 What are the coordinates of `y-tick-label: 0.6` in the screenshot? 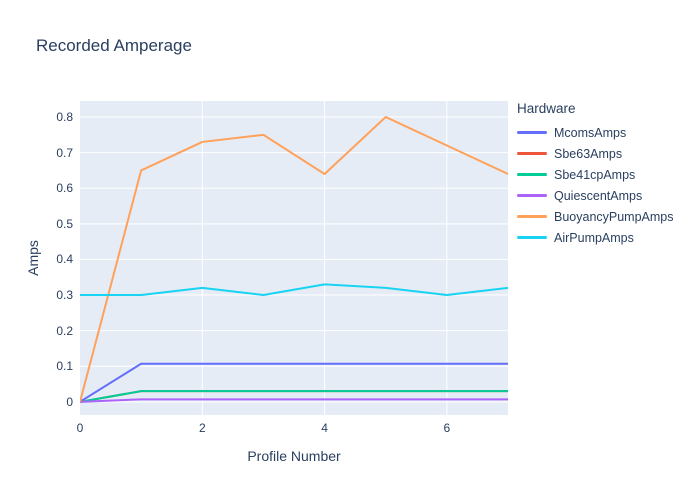 It's located at (64, 188).